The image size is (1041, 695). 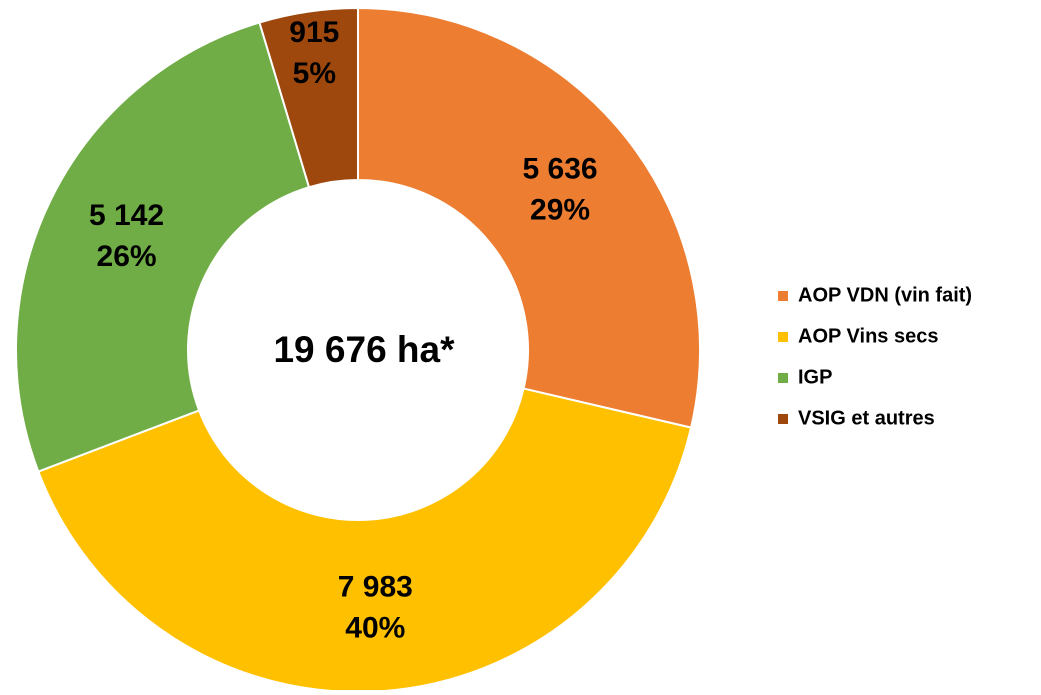 I want to click on center-label: 19 676 ha*, so click(x=364, y=349).